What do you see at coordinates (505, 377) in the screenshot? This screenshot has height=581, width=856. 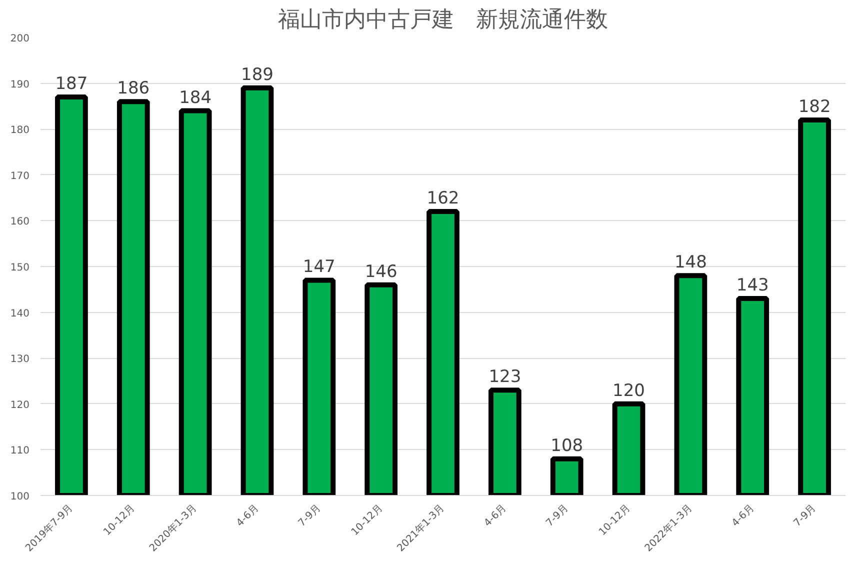 I see `data-label: 123` at bounding box center [505, 377].